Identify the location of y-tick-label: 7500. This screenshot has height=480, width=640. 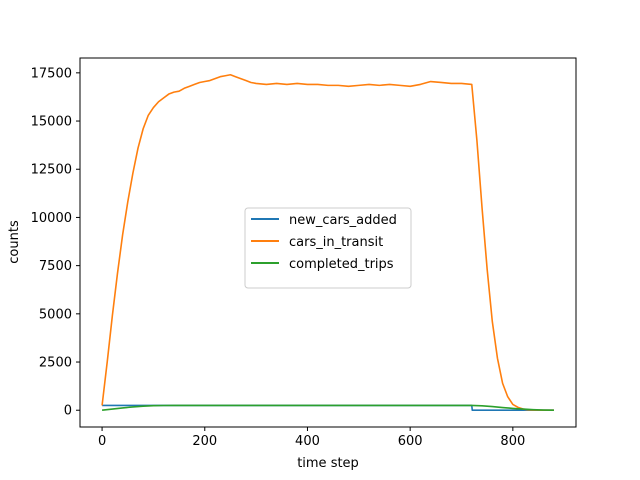
(55, 266).